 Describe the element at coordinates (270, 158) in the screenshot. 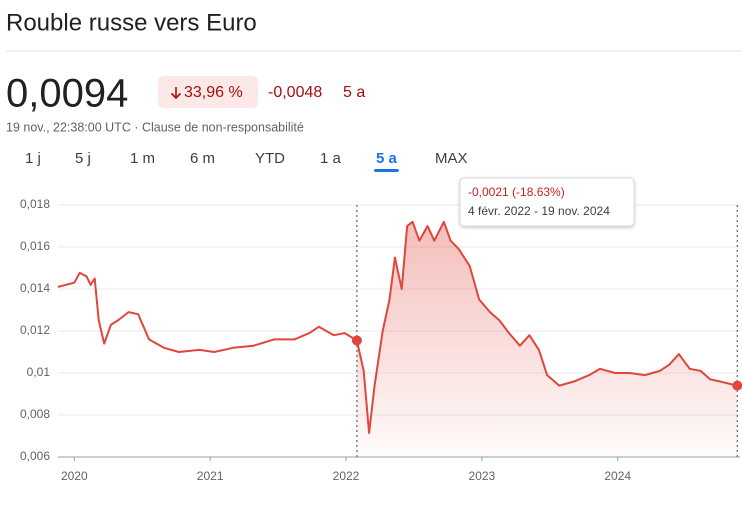

I see `range-tab: YTD` at that location.